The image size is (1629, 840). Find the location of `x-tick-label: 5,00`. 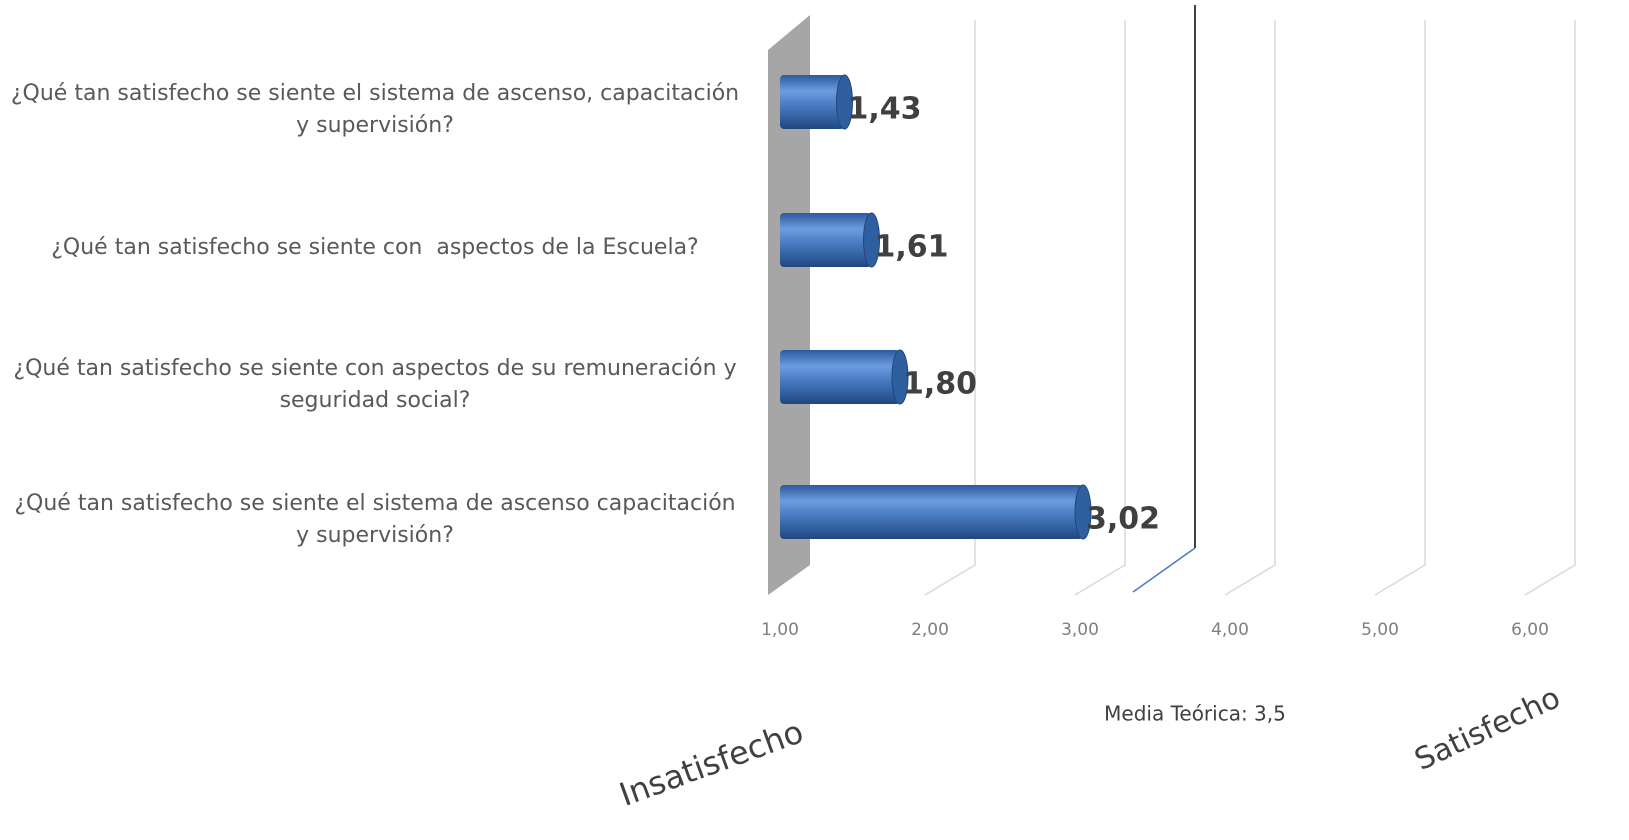

x-tick-label: 5,00 is located at coordinates (1380, 630).